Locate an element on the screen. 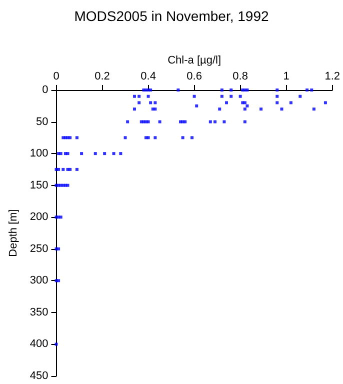  x-axis-title: Chl-a [µg/l] is located at coordinates (195, 60).